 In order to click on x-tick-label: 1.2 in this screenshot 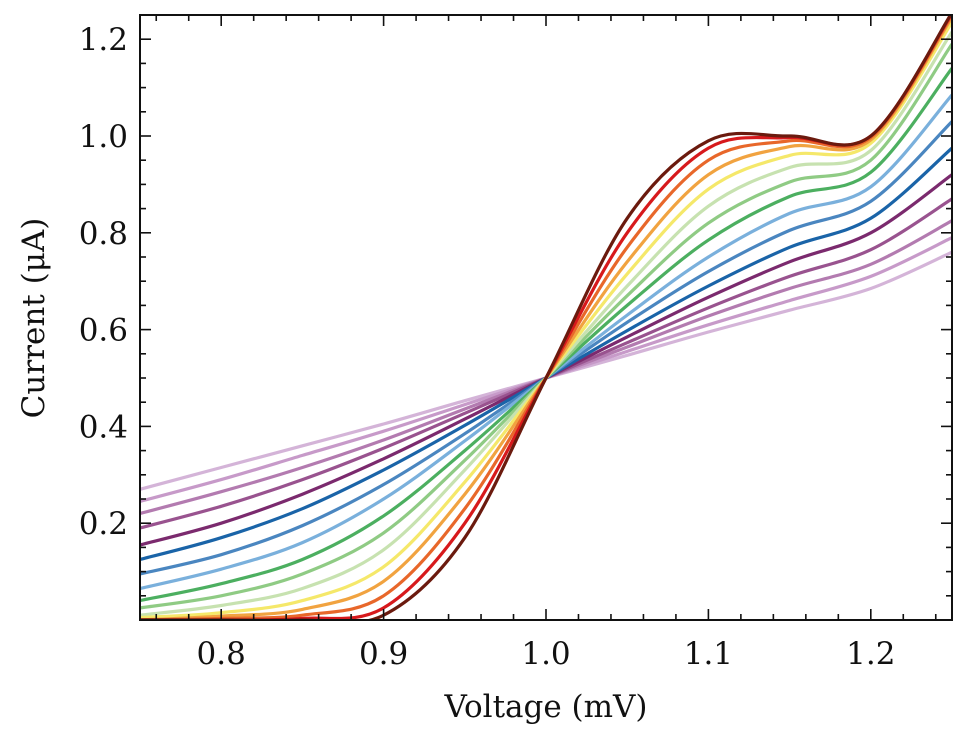, I will do `click(870, 654)`.